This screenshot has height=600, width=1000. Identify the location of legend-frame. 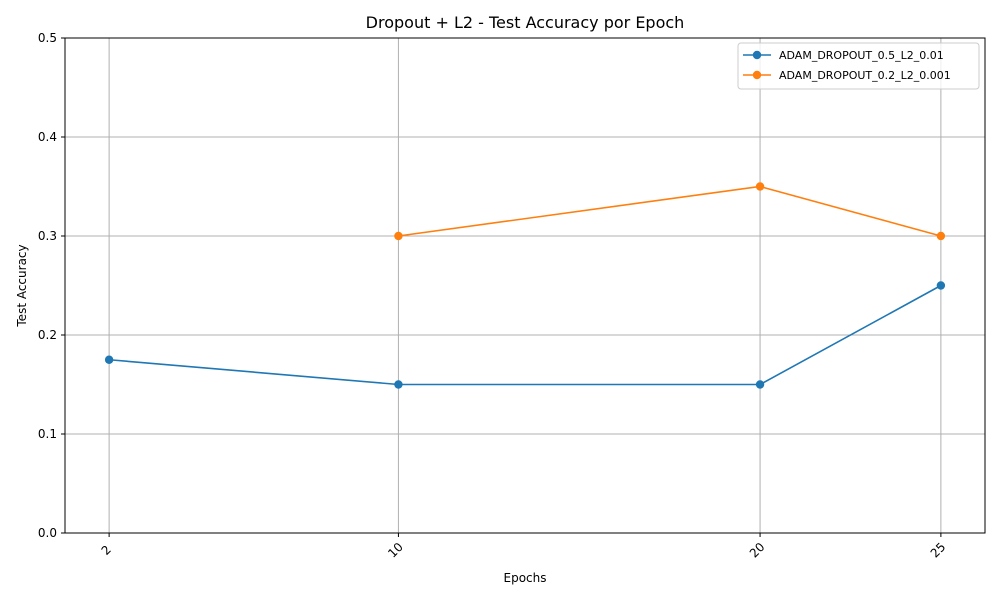
(858, 66).